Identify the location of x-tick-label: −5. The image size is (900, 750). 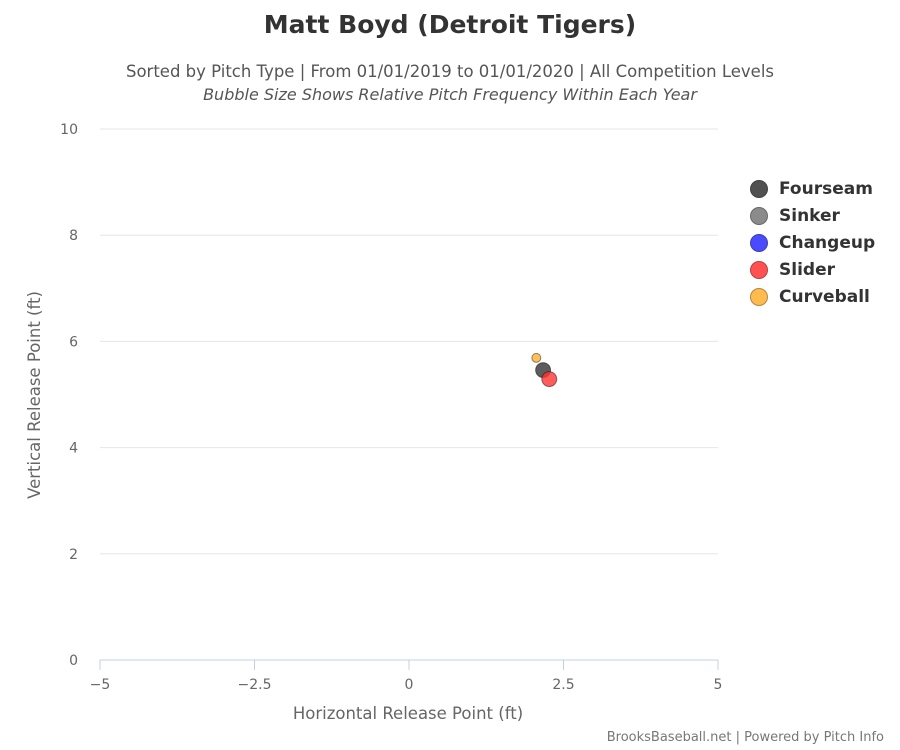
(100, 685).